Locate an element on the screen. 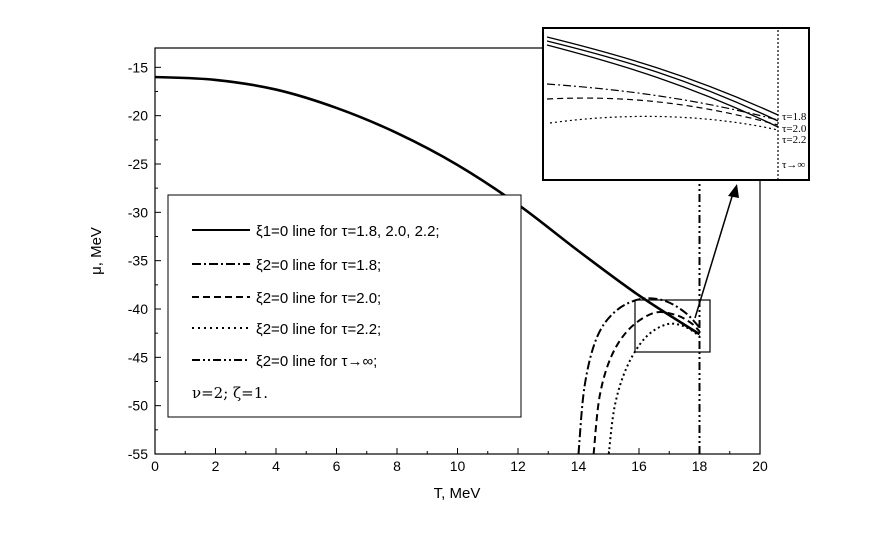  x-tick-label: 2 is located at coordinates (216, 466).